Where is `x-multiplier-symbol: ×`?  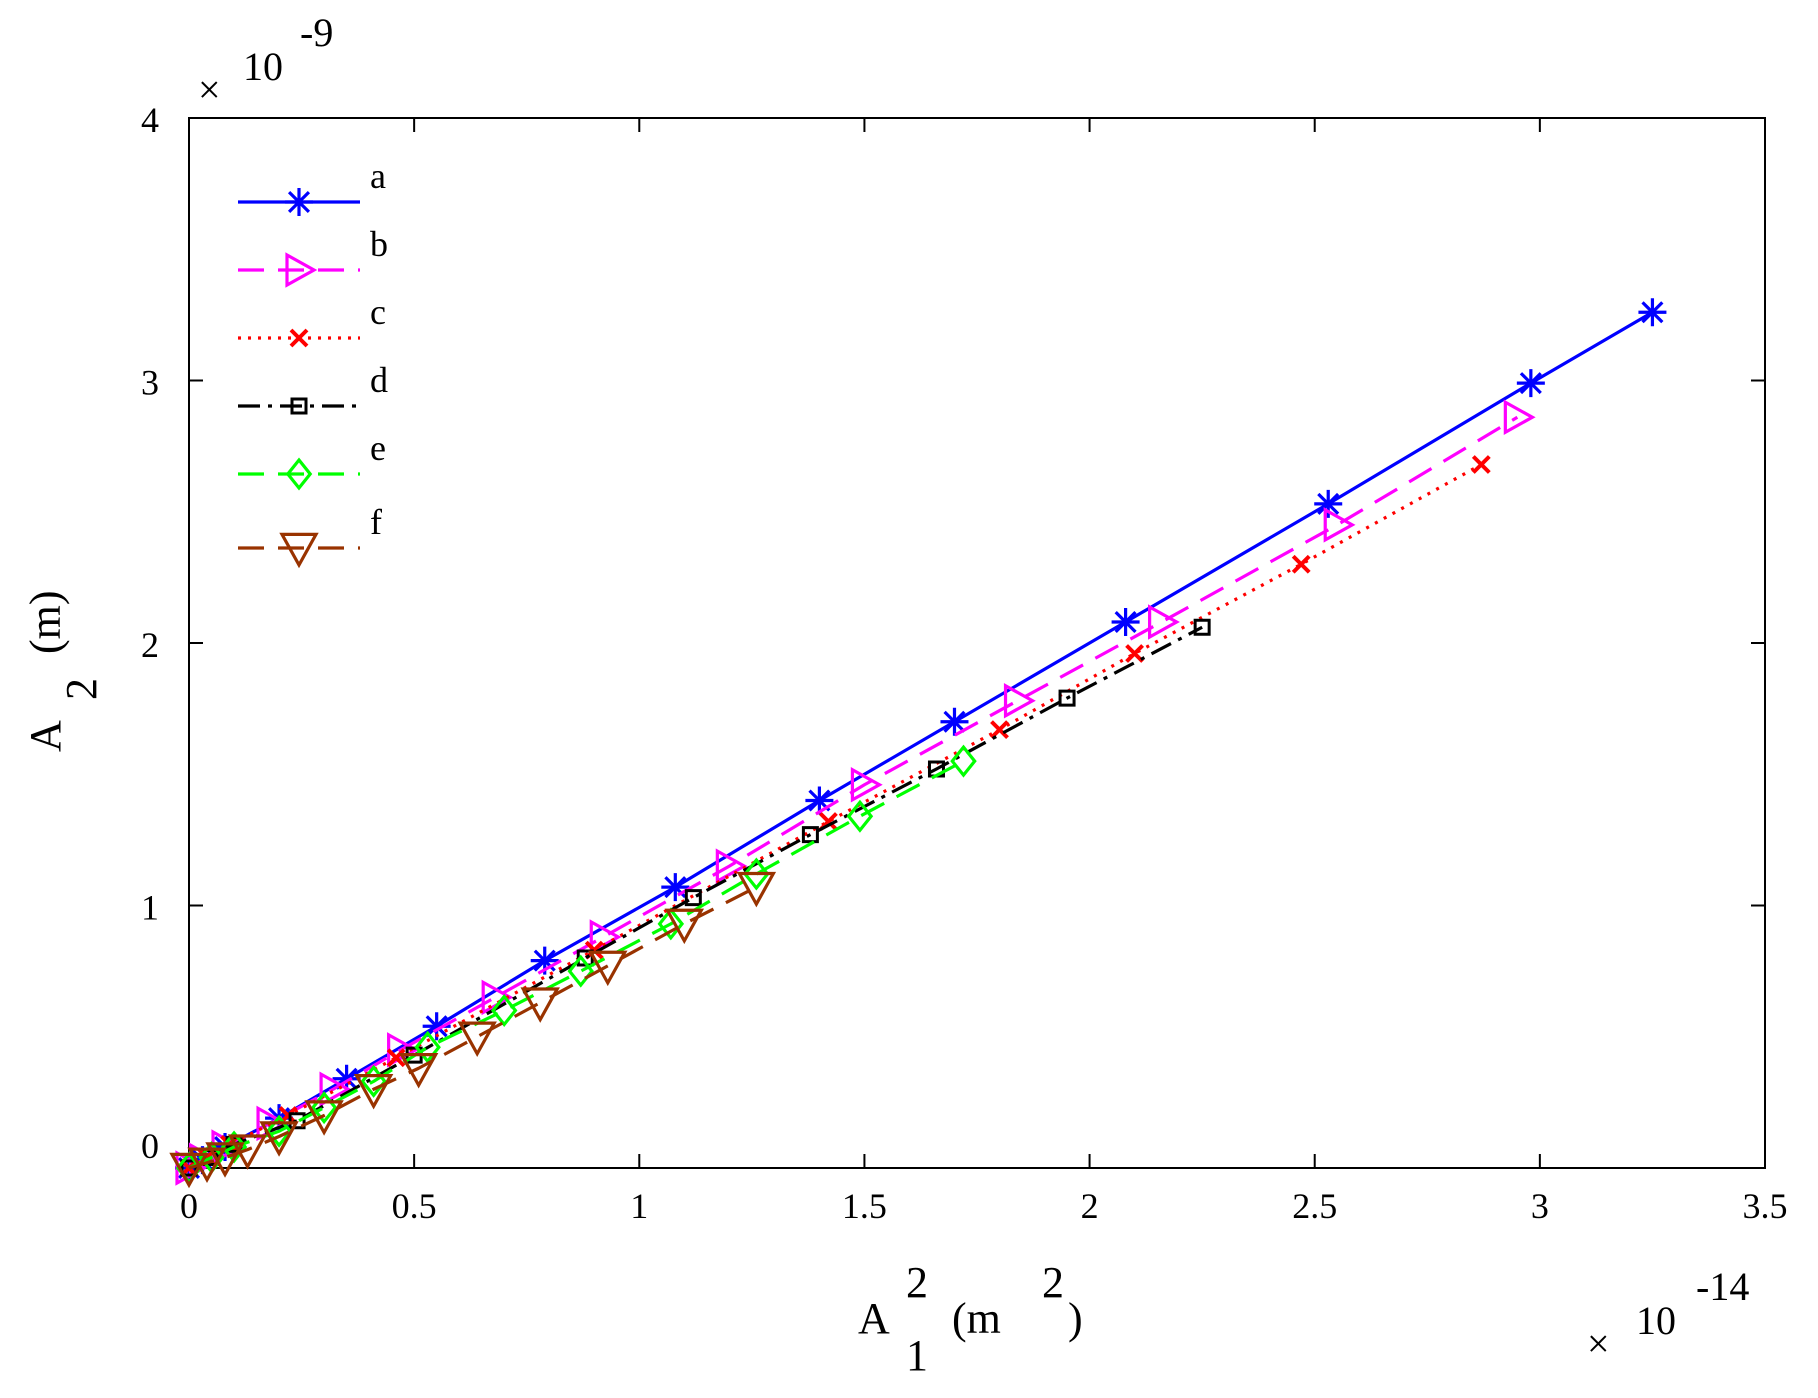
x-multiplier-symbol: × is located at coordinates (1598, 1343).